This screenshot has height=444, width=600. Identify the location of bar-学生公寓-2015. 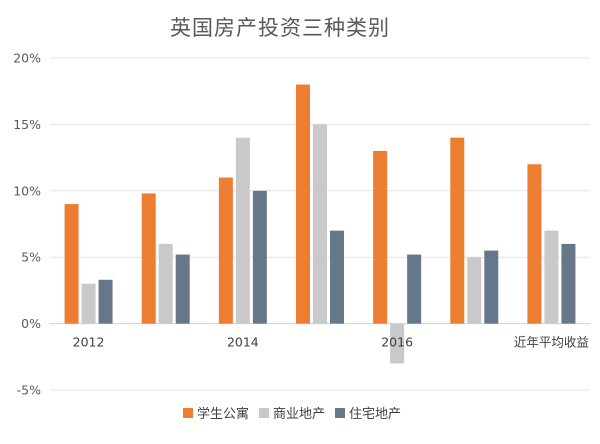
(303, 204).